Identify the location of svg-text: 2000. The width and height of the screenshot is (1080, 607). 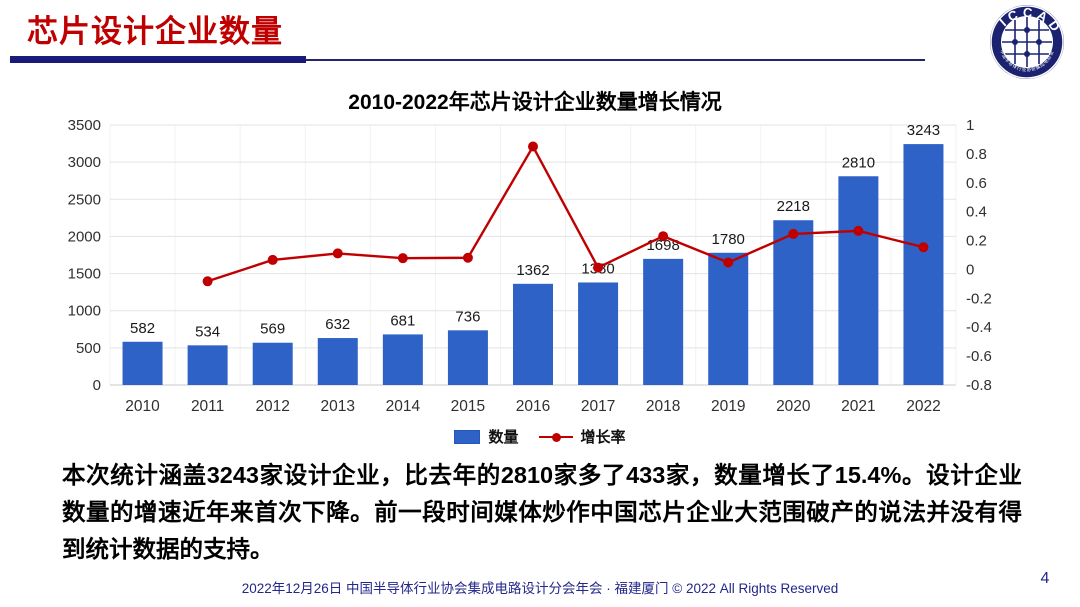
(84, 236).